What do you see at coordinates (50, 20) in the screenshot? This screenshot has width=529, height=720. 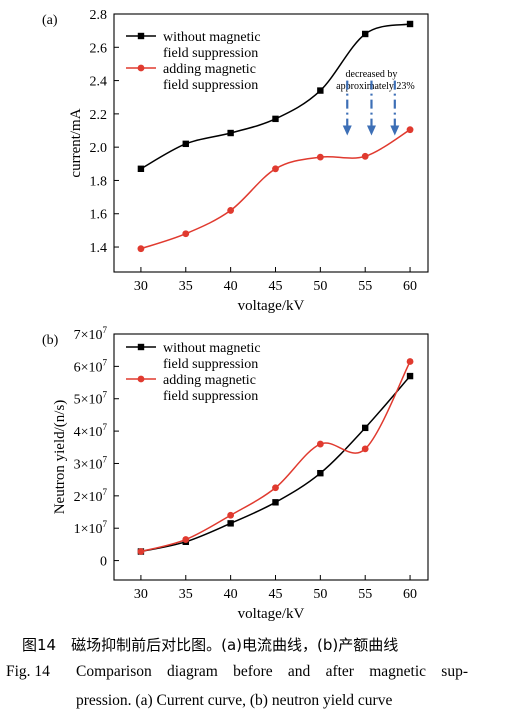 I see `panel-label: (a)` at bounding box center [50, 20].